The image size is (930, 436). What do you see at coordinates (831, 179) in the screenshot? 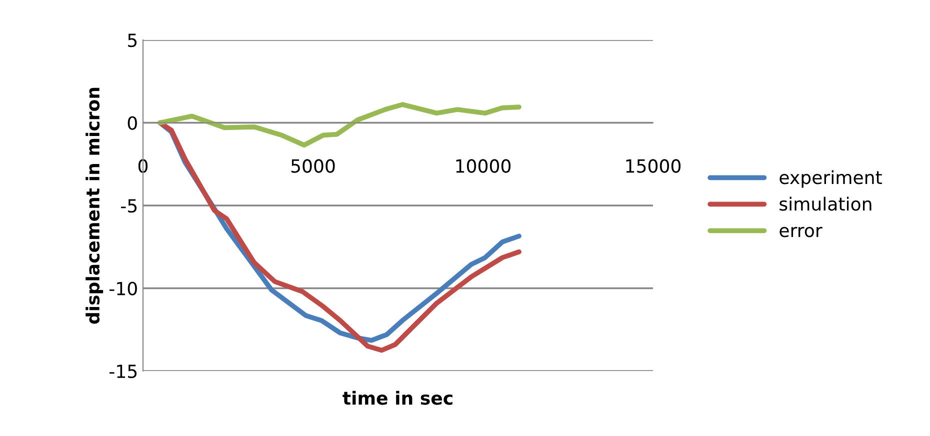
I see `legend-label: experiment` at bounding box center [831, 179].